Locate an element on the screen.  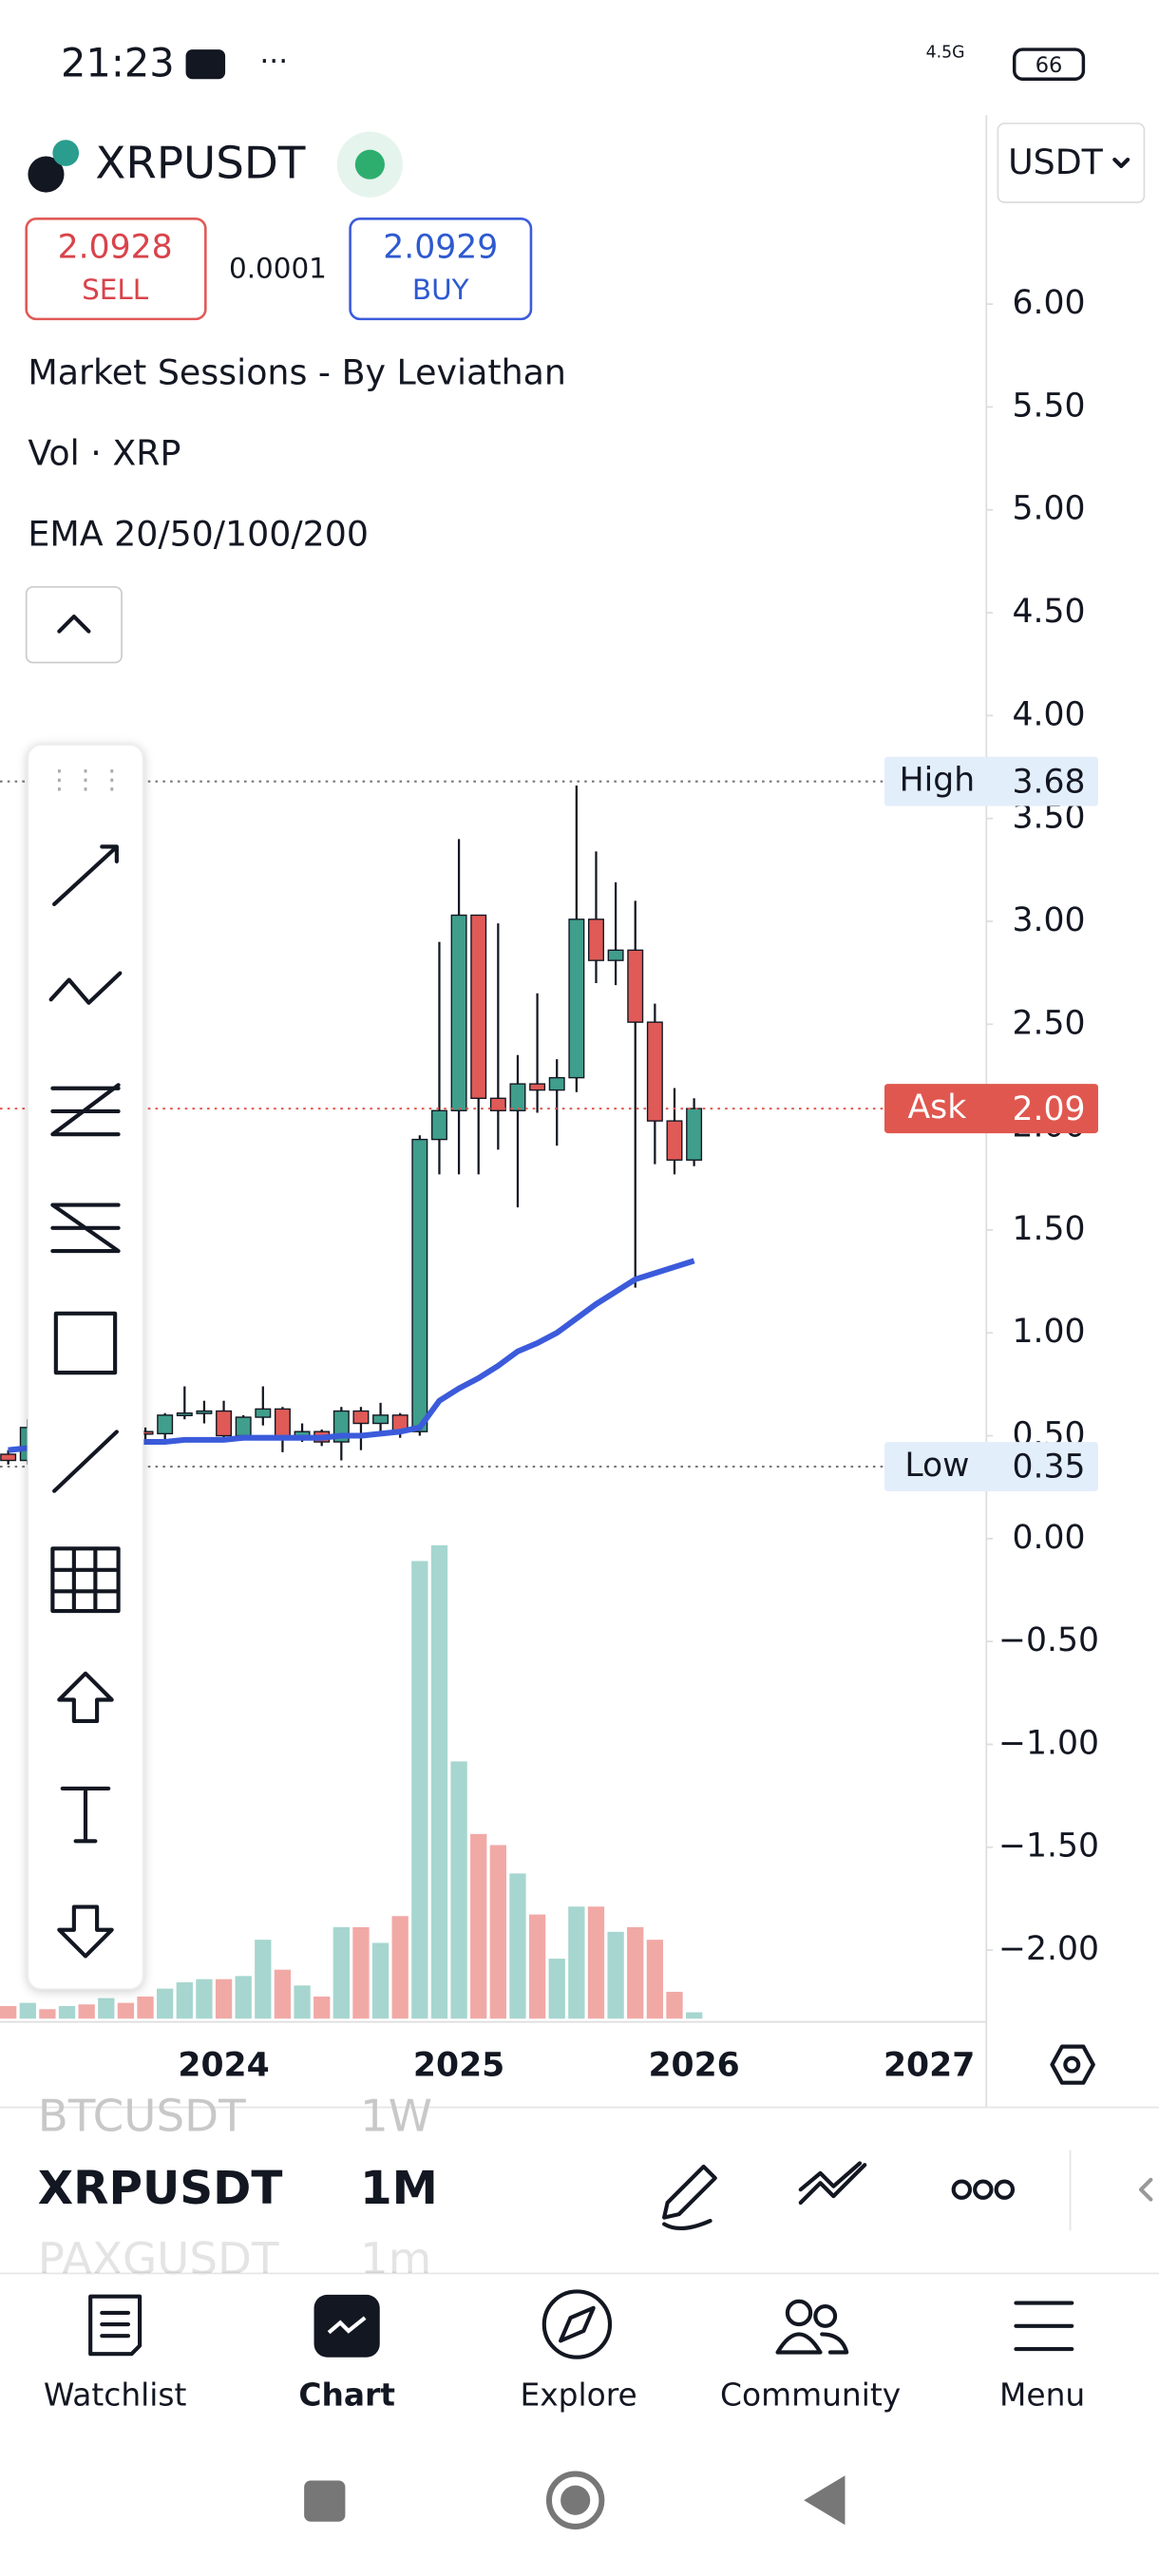
y-tick-label: 3.00 is located at coordinates (1049, 920).